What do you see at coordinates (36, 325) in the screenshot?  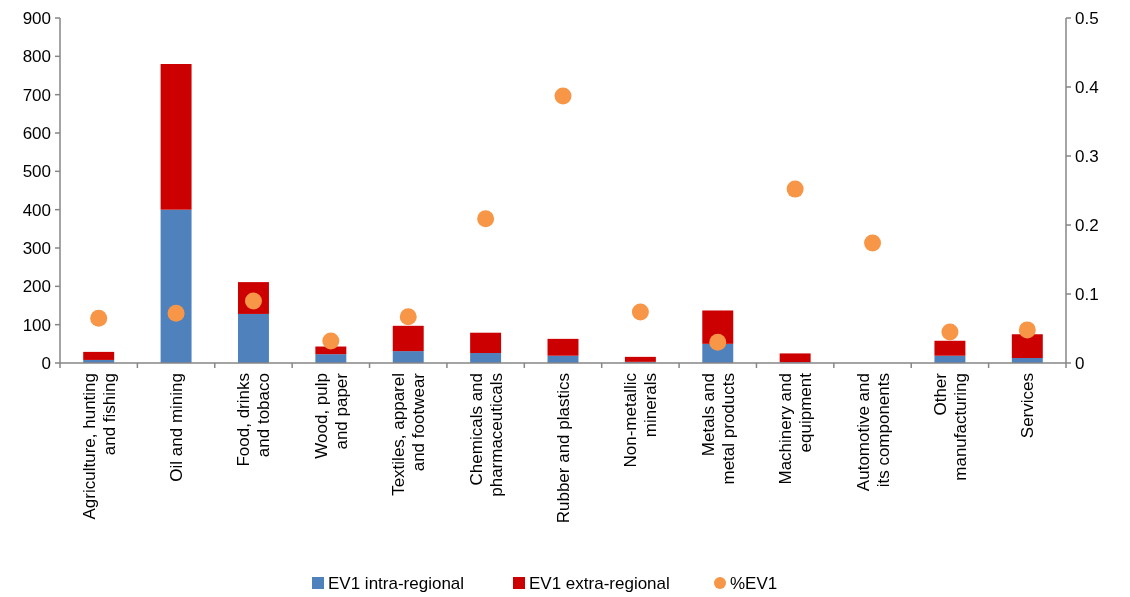 I see `y-tick-label: 100` at bounding box center [36, 325].